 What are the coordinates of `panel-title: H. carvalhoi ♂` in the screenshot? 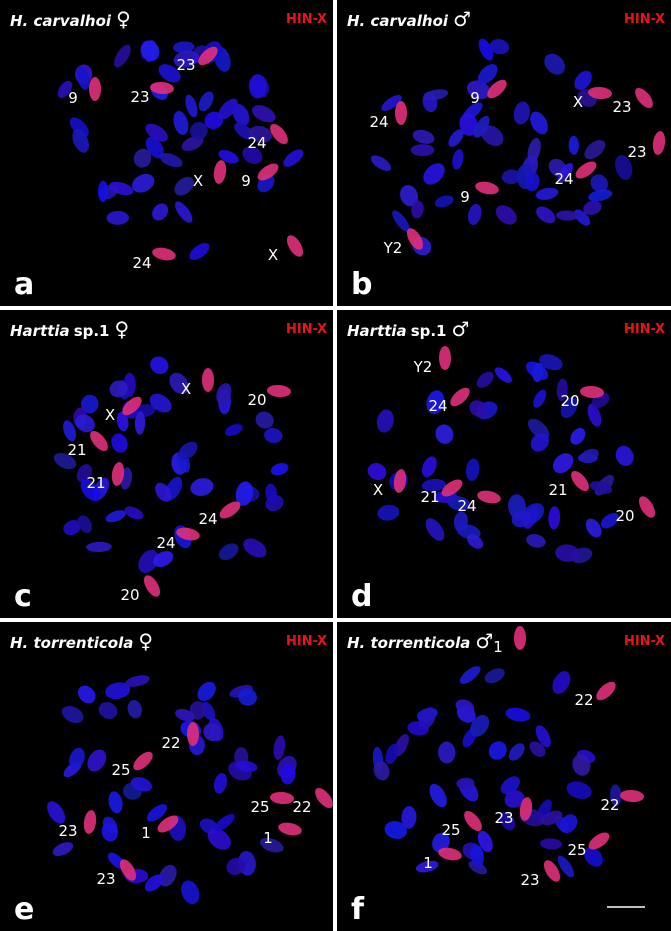 It's located at (409, 19).